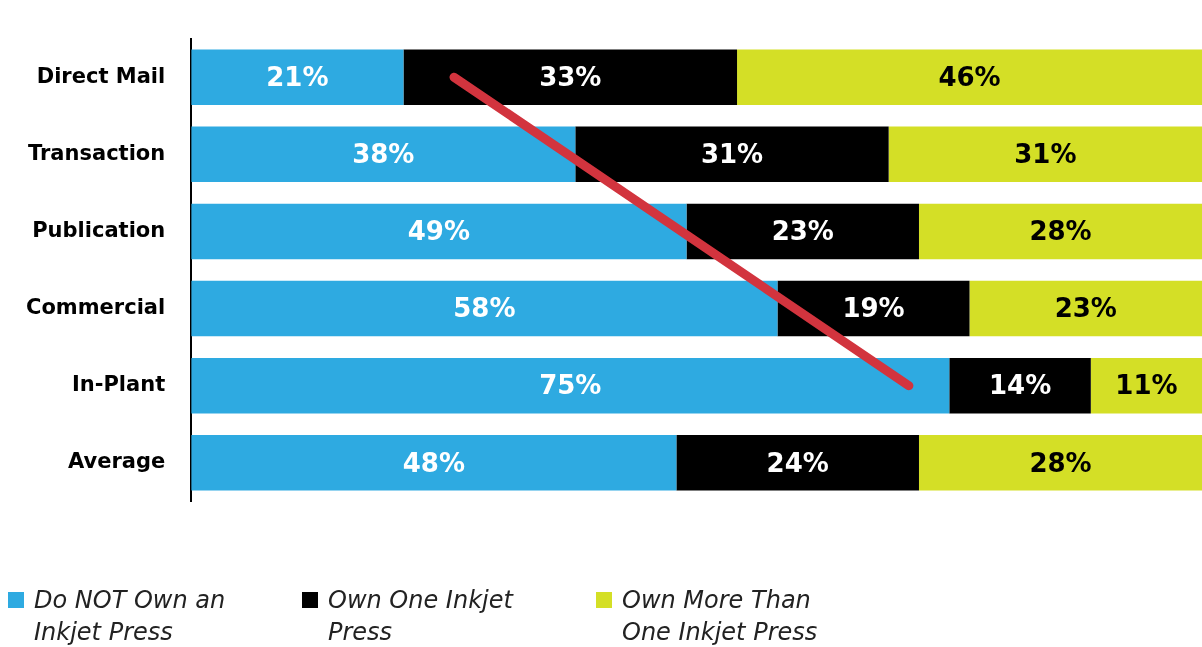 This screenshot has width=1202, height=647. What do you see at coordinates (720, 616) in the screenshot?
I see `legend-label: Own More Than One Inkjet Press` at bounding box center [720, 616].